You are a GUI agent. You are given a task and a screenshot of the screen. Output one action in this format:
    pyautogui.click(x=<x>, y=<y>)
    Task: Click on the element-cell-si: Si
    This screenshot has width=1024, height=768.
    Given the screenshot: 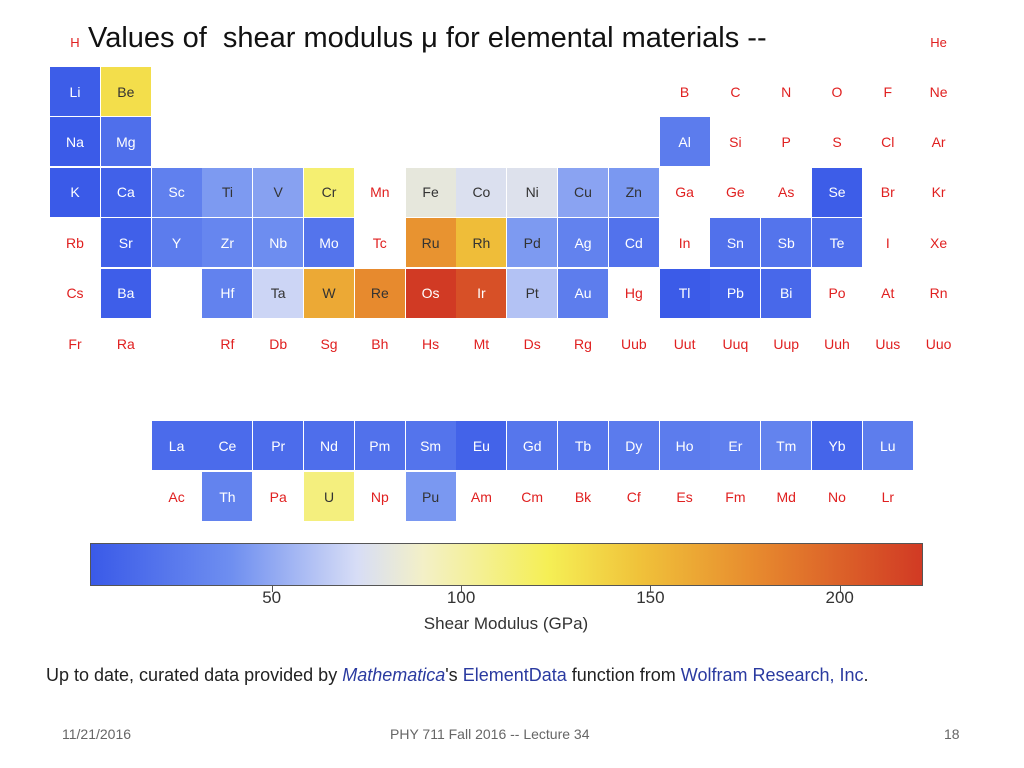 What is the action you would take?
    pyautogui.click(x=735, y=141)
    